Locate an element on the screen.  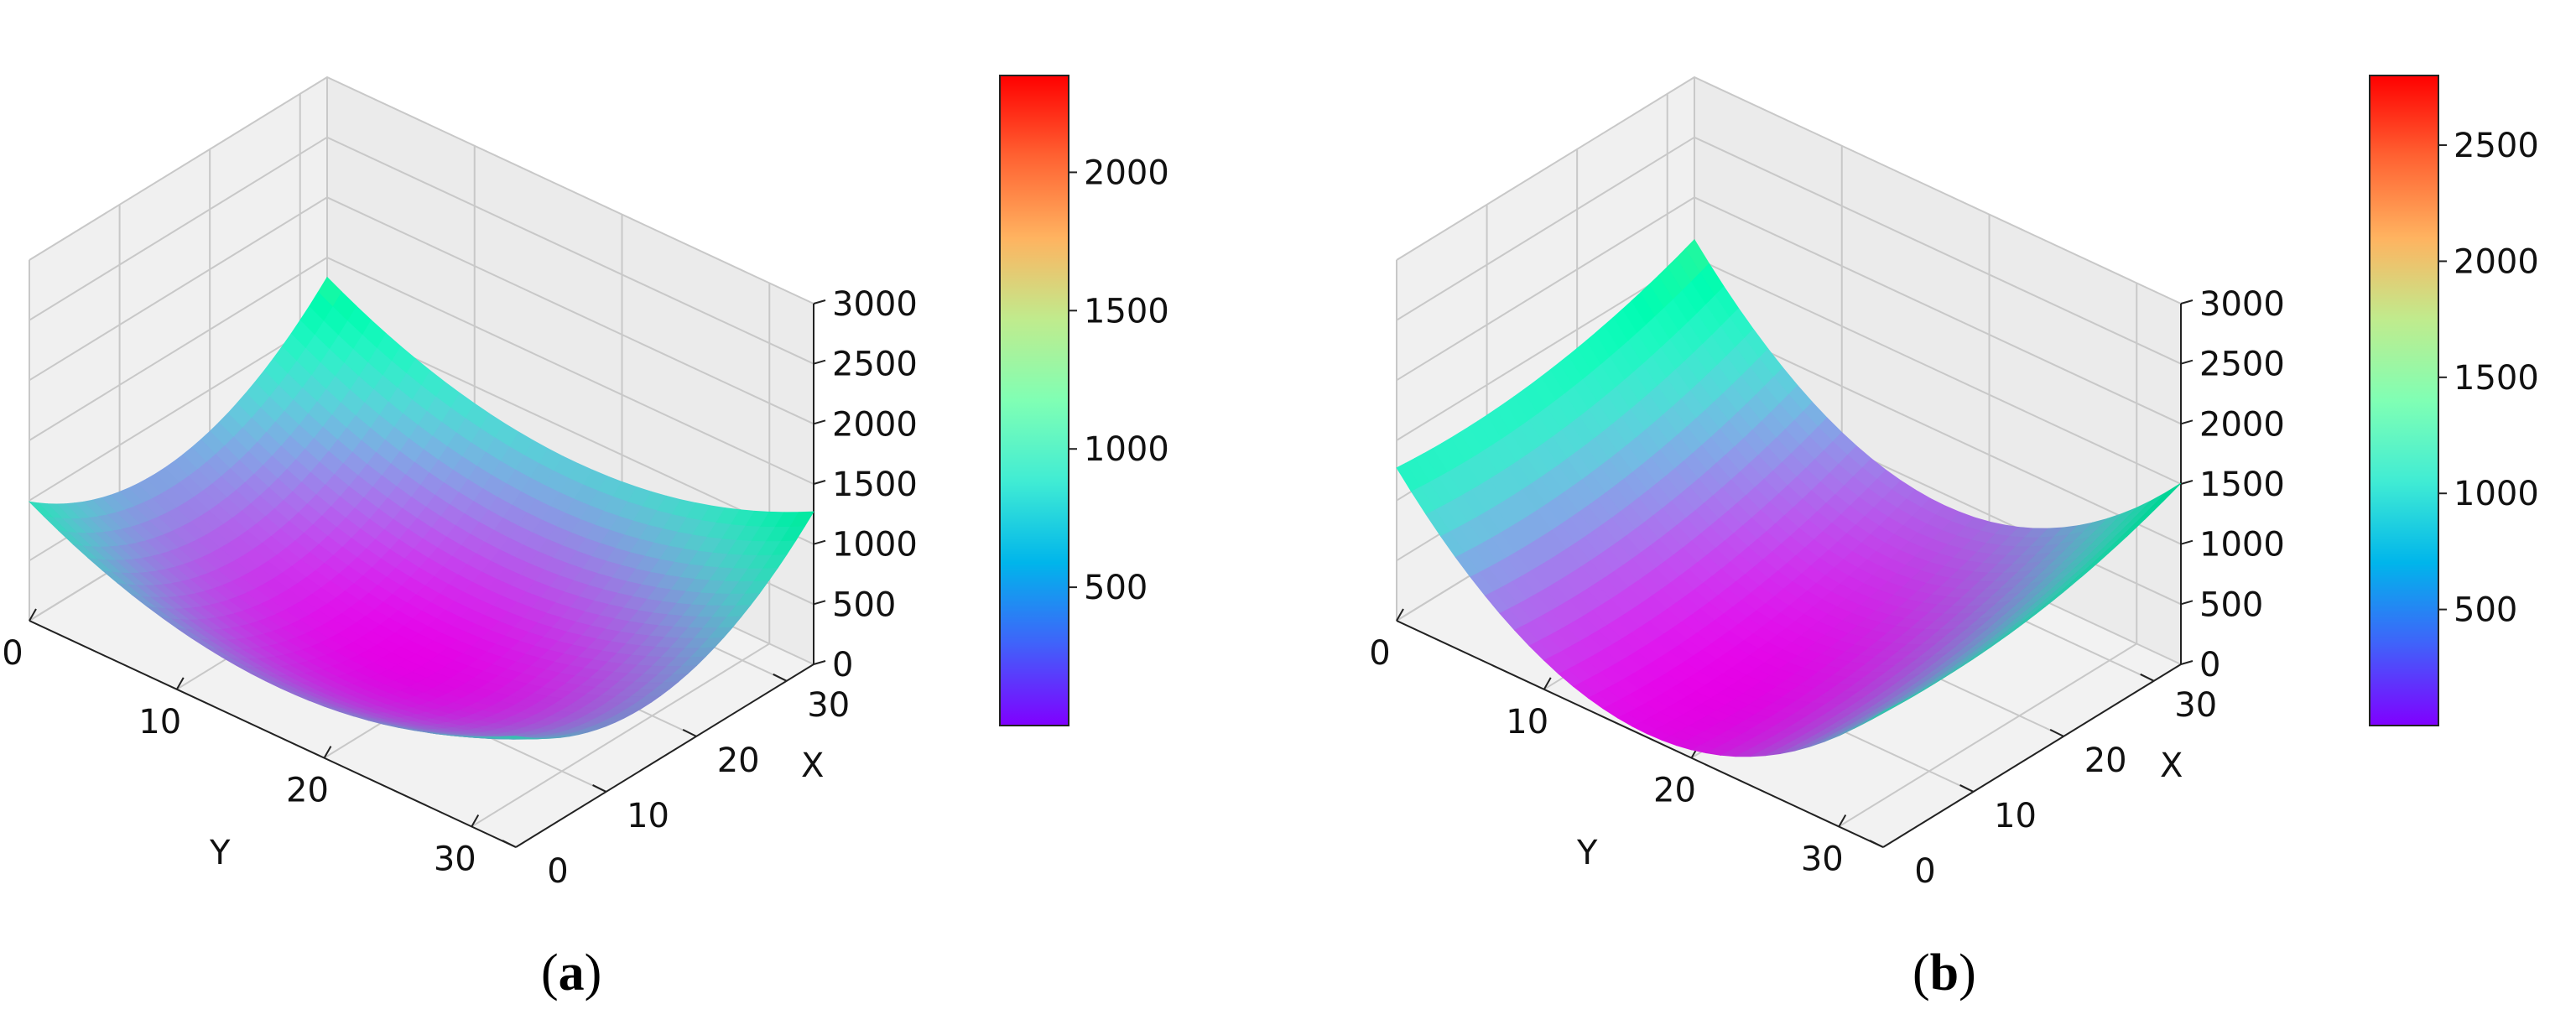
y-axis-label-b: Y is located at coordinates (1587, 853).